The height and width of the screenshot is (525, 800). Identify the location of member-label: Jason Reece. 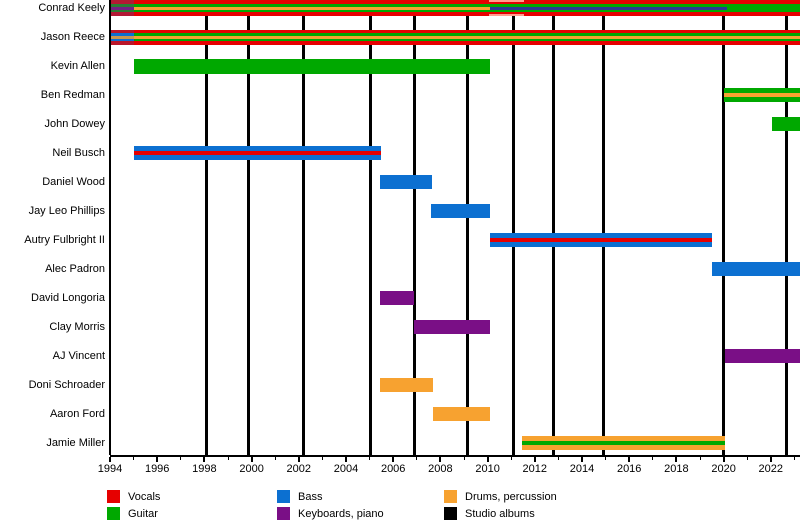
(72, 37).